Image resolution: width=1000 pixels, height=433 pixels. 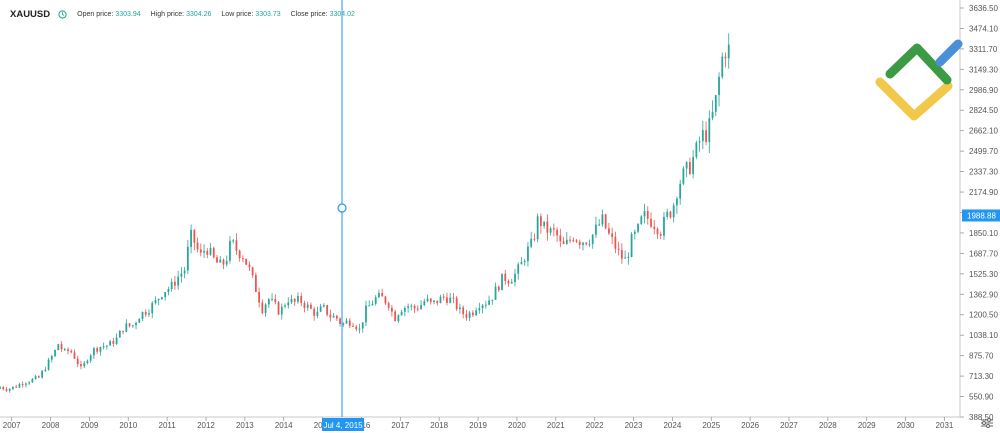 I want to click on y-tick-label: 2824.50, so click(x=983, y=110).